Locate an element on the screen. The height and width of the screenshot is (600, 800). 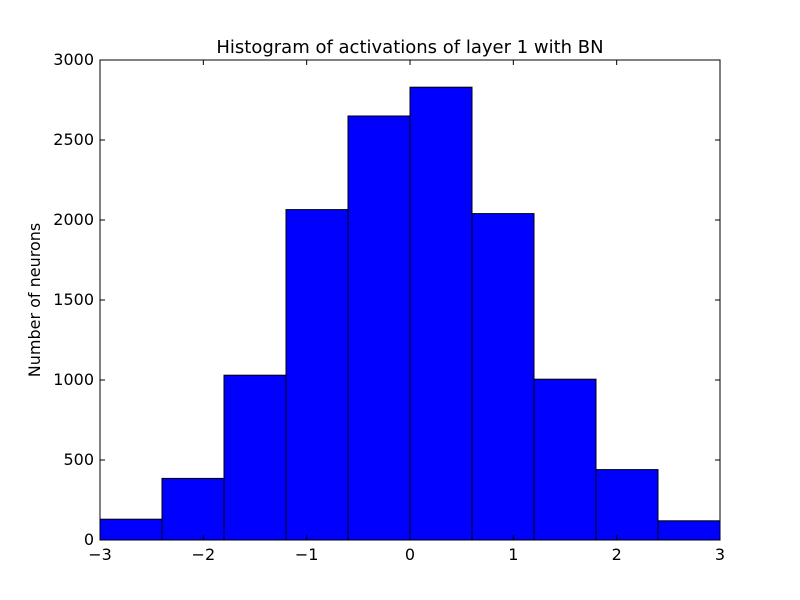
y-tick-label: 3000 is located at coordinates (73, 59).